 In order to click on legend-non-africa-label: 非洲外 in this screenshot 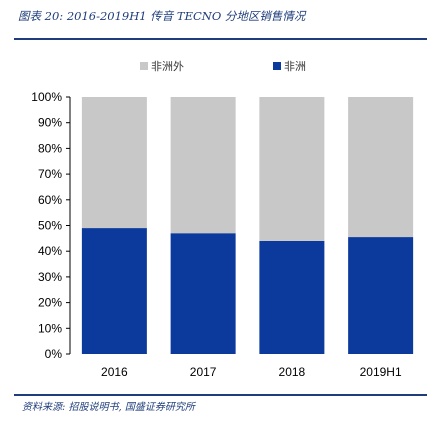, I will do `click(167, 66)`.